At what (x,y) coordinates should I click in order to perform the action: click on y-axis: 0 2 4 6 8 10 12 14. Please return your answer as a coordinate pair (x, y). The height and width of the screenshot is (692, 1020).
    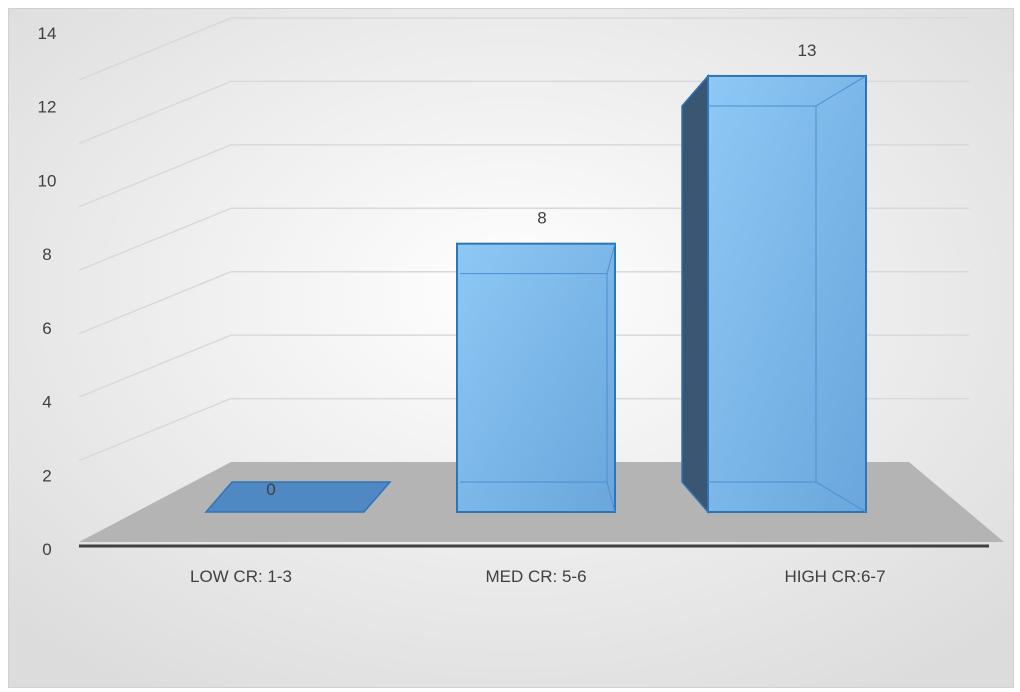
    Looking at the image, I should click on (47, 291).